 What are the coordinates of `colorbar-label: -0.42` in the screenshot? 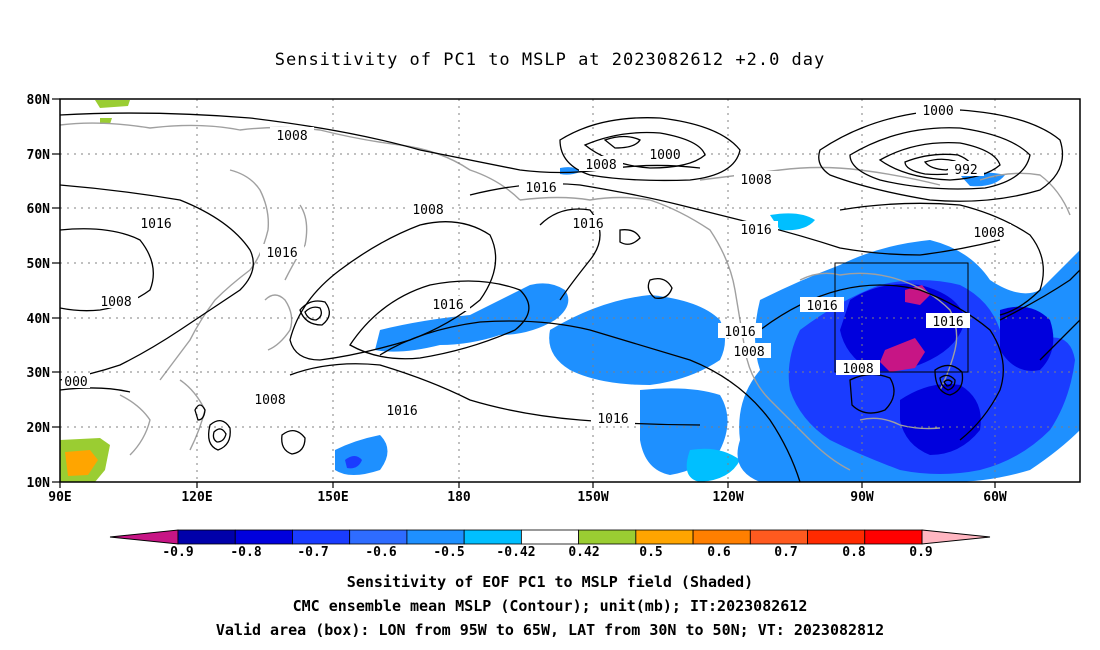 It's located at (515, 552).